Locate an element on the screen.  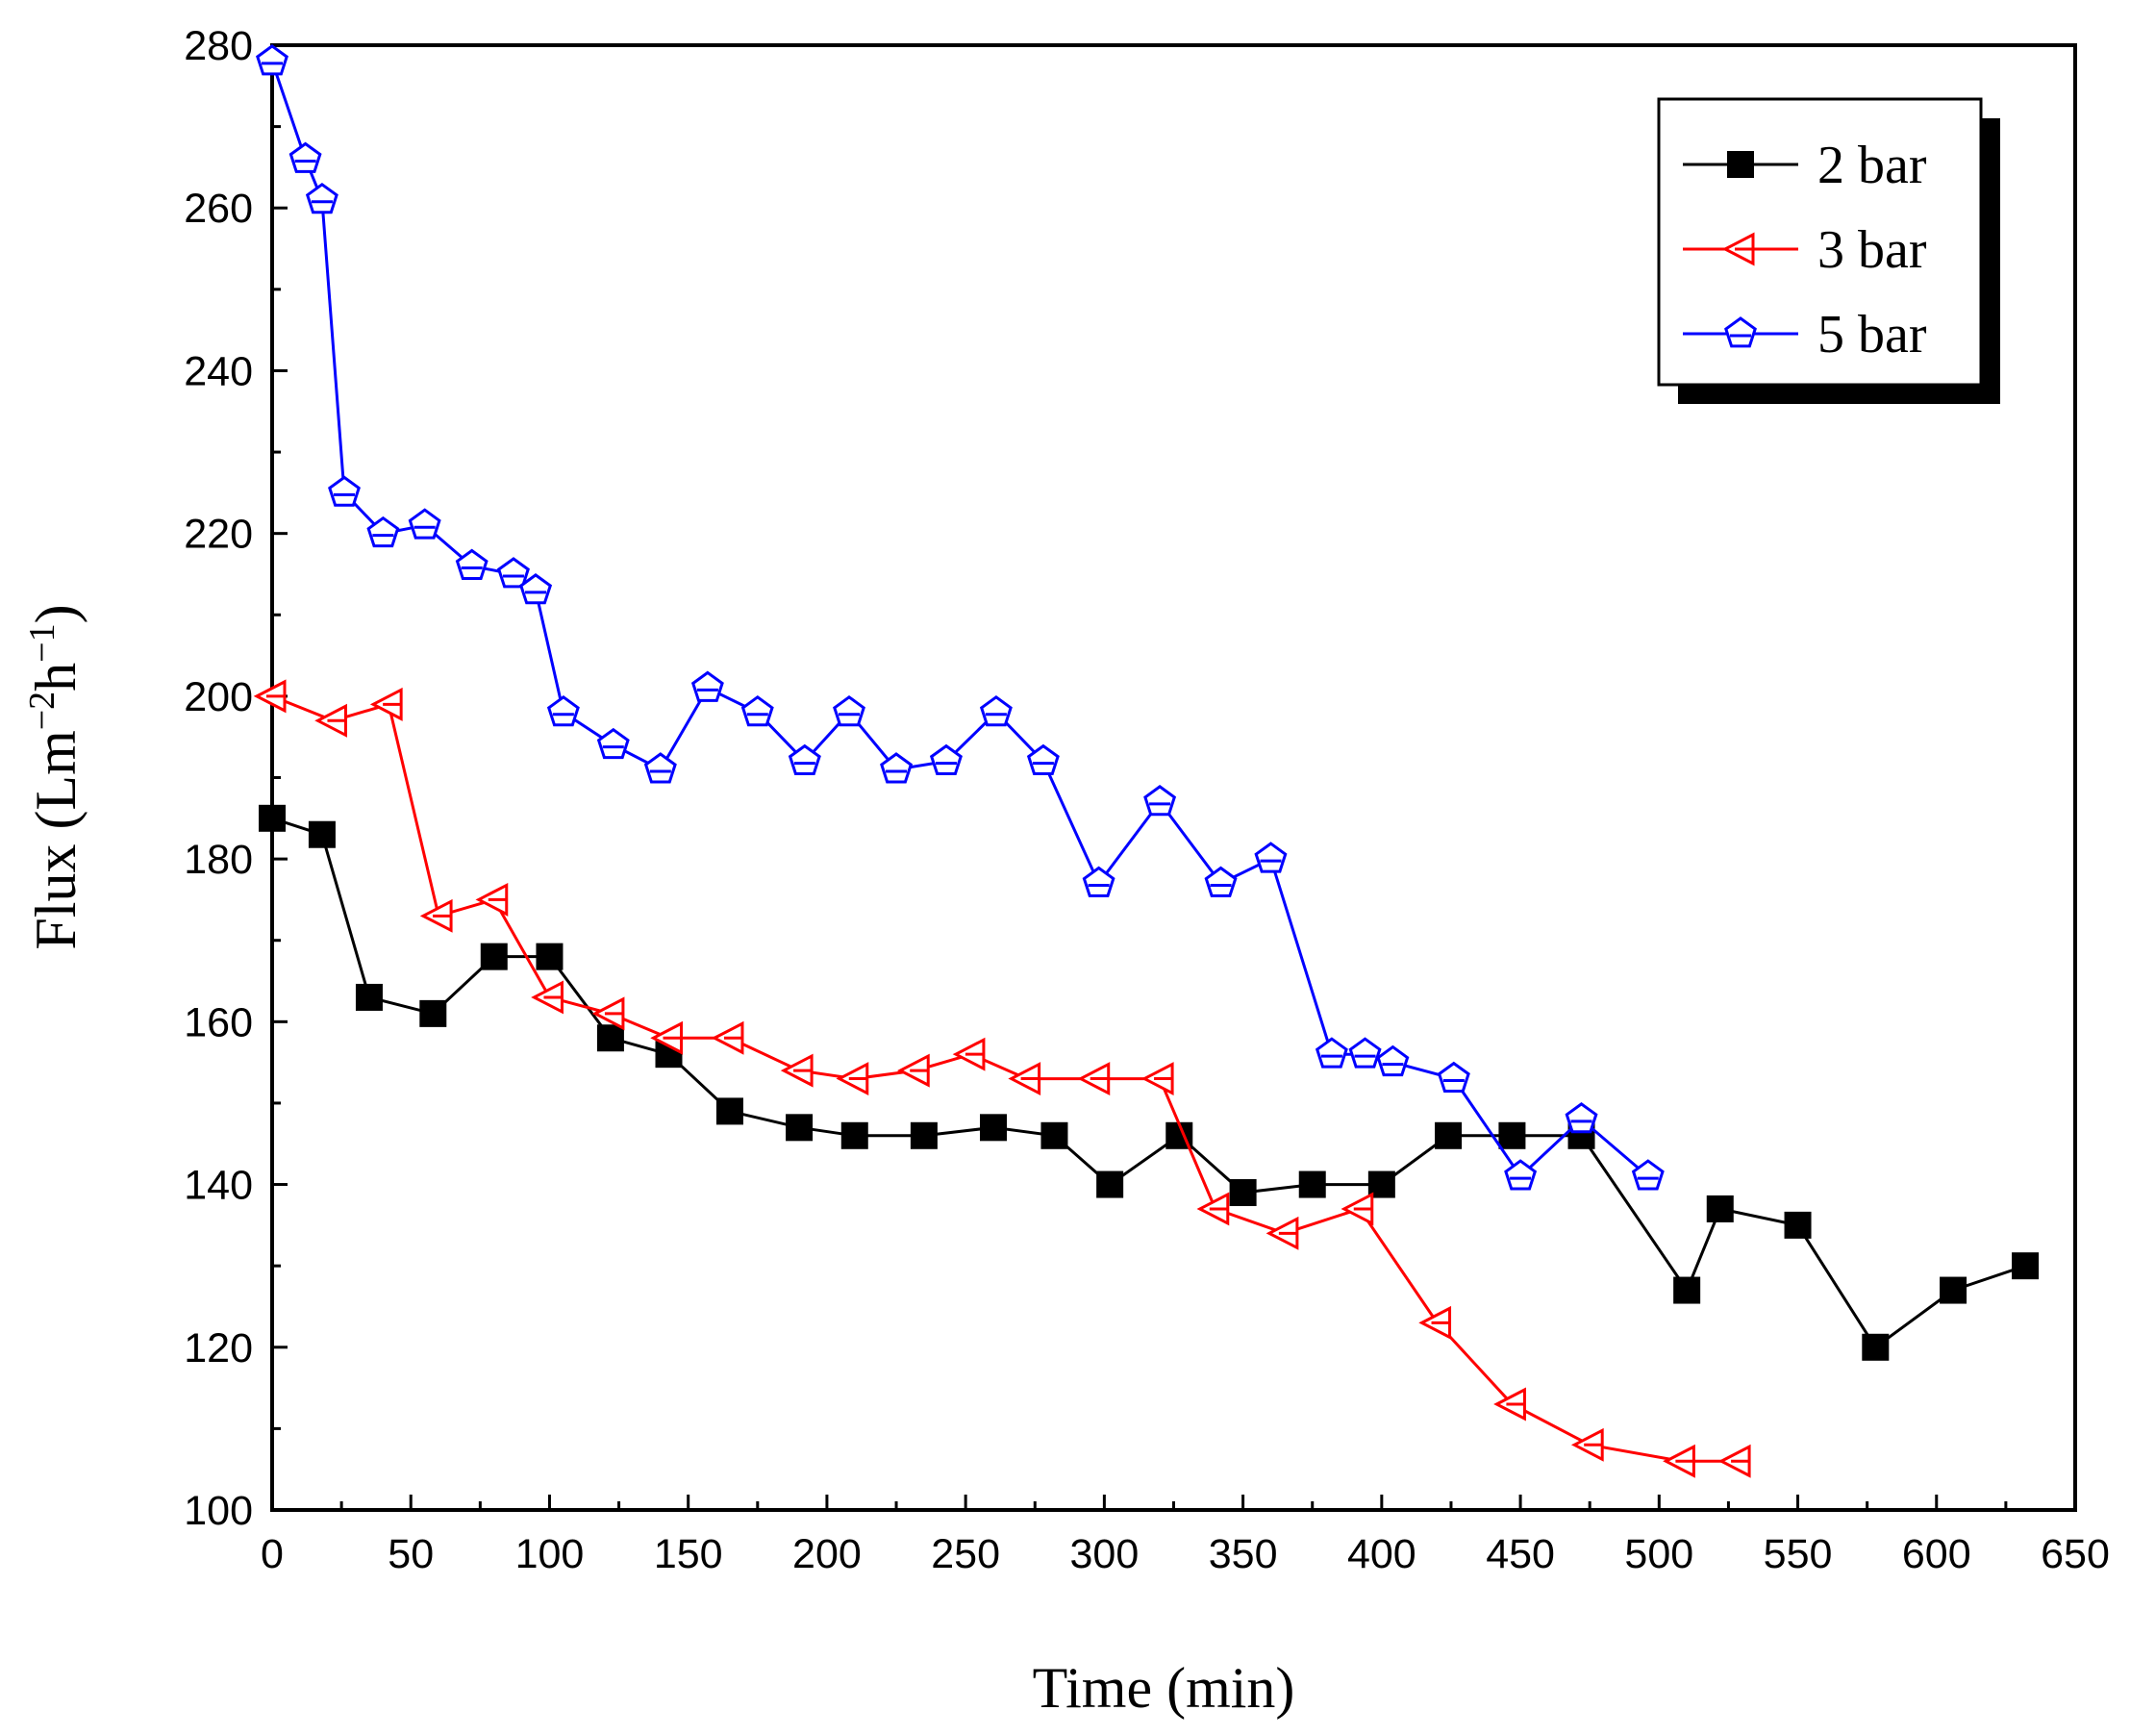
y-tick-label: 160 is located at coordinates (219, 1022).